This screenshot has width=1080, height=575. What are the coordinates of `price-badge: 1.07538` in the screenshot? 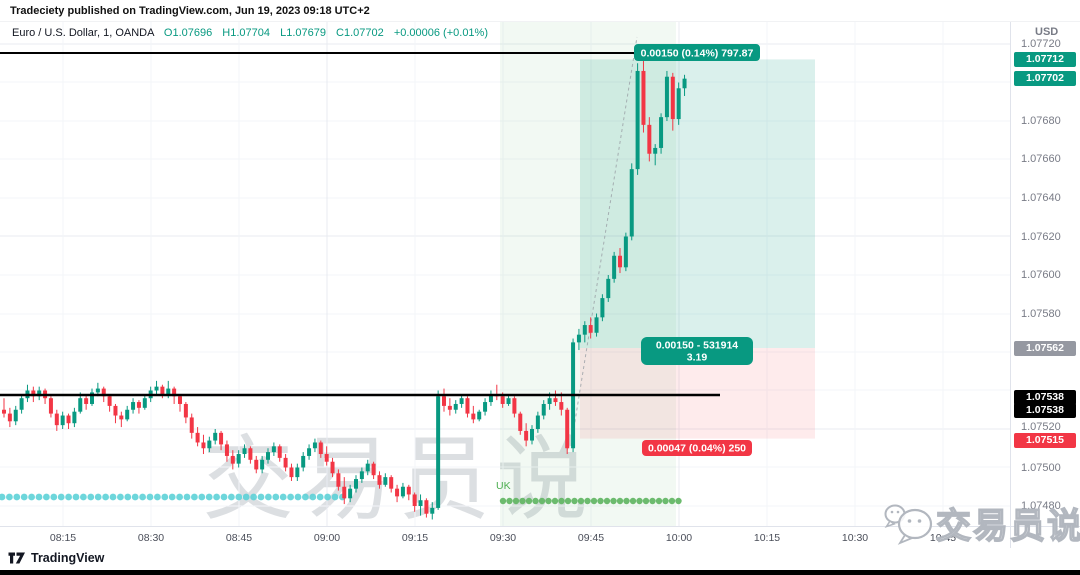 It's located at (1045, 397).